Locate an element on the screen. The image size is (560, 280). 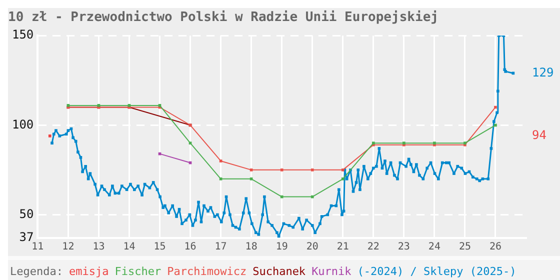
text: emisja is located at coordinates (88, 271).